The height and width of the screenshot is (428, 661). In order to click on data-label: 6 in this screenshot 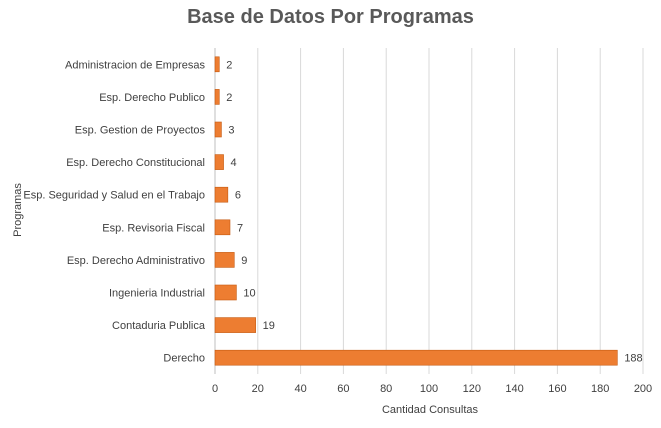, I will do `click(238, 196)`.